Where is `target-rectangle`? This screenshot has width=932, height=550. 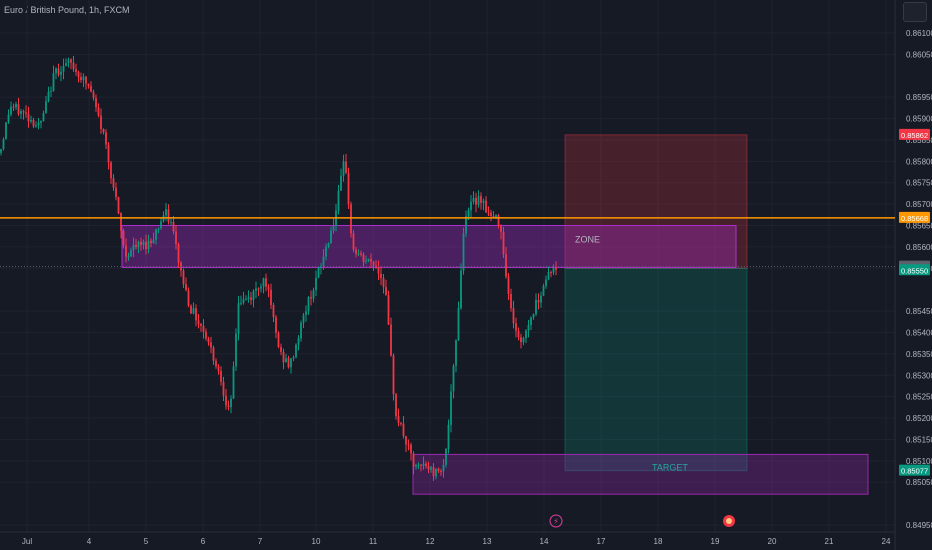 target-rectangle is located at coordinates (640, 474).